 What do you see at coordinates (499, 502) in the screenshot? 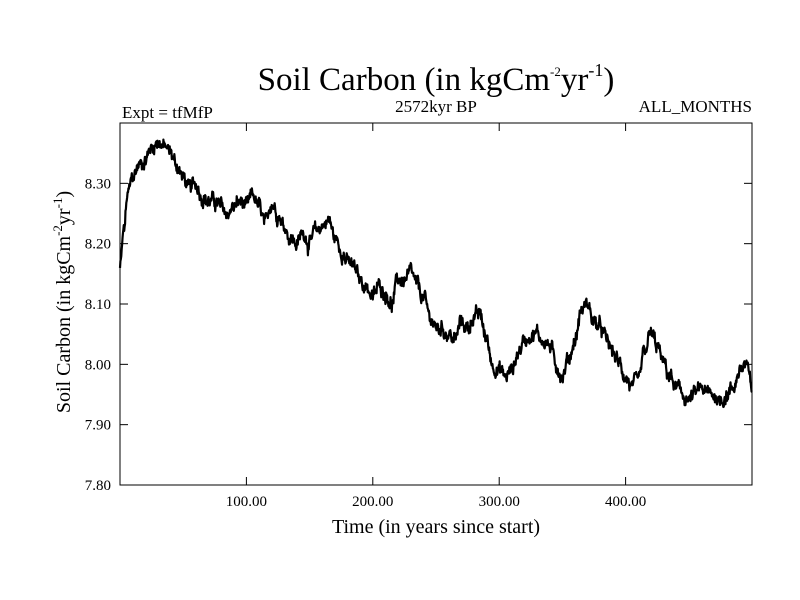
I see `x-tick-label: 300.00` at bounding box center [499, 502].